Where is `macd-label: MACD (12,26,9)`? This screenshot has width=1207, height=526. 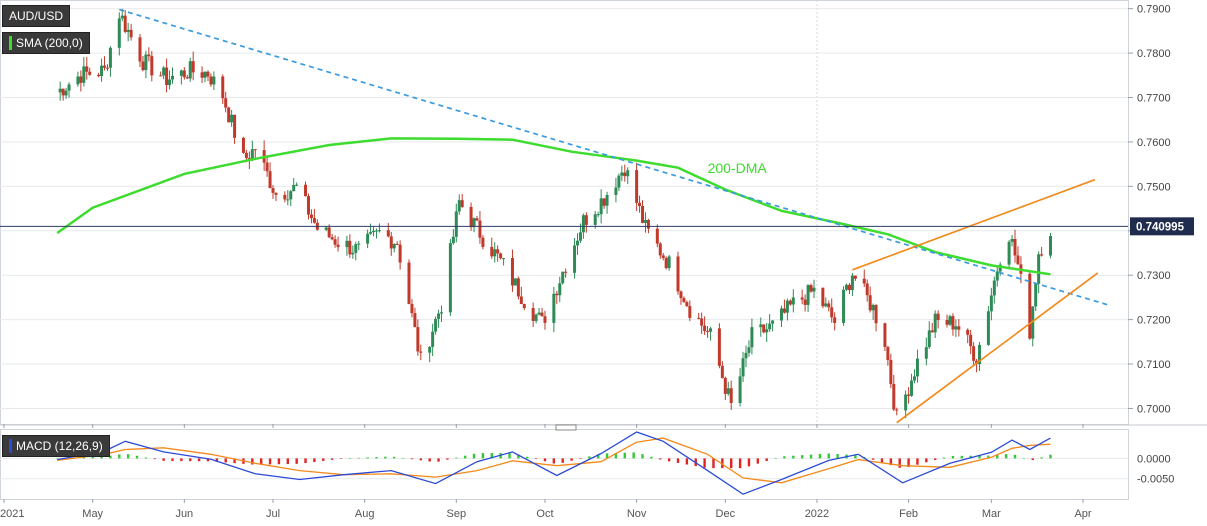
macd-label: MACD (12,26,9) is located at coordinates (56, 446).